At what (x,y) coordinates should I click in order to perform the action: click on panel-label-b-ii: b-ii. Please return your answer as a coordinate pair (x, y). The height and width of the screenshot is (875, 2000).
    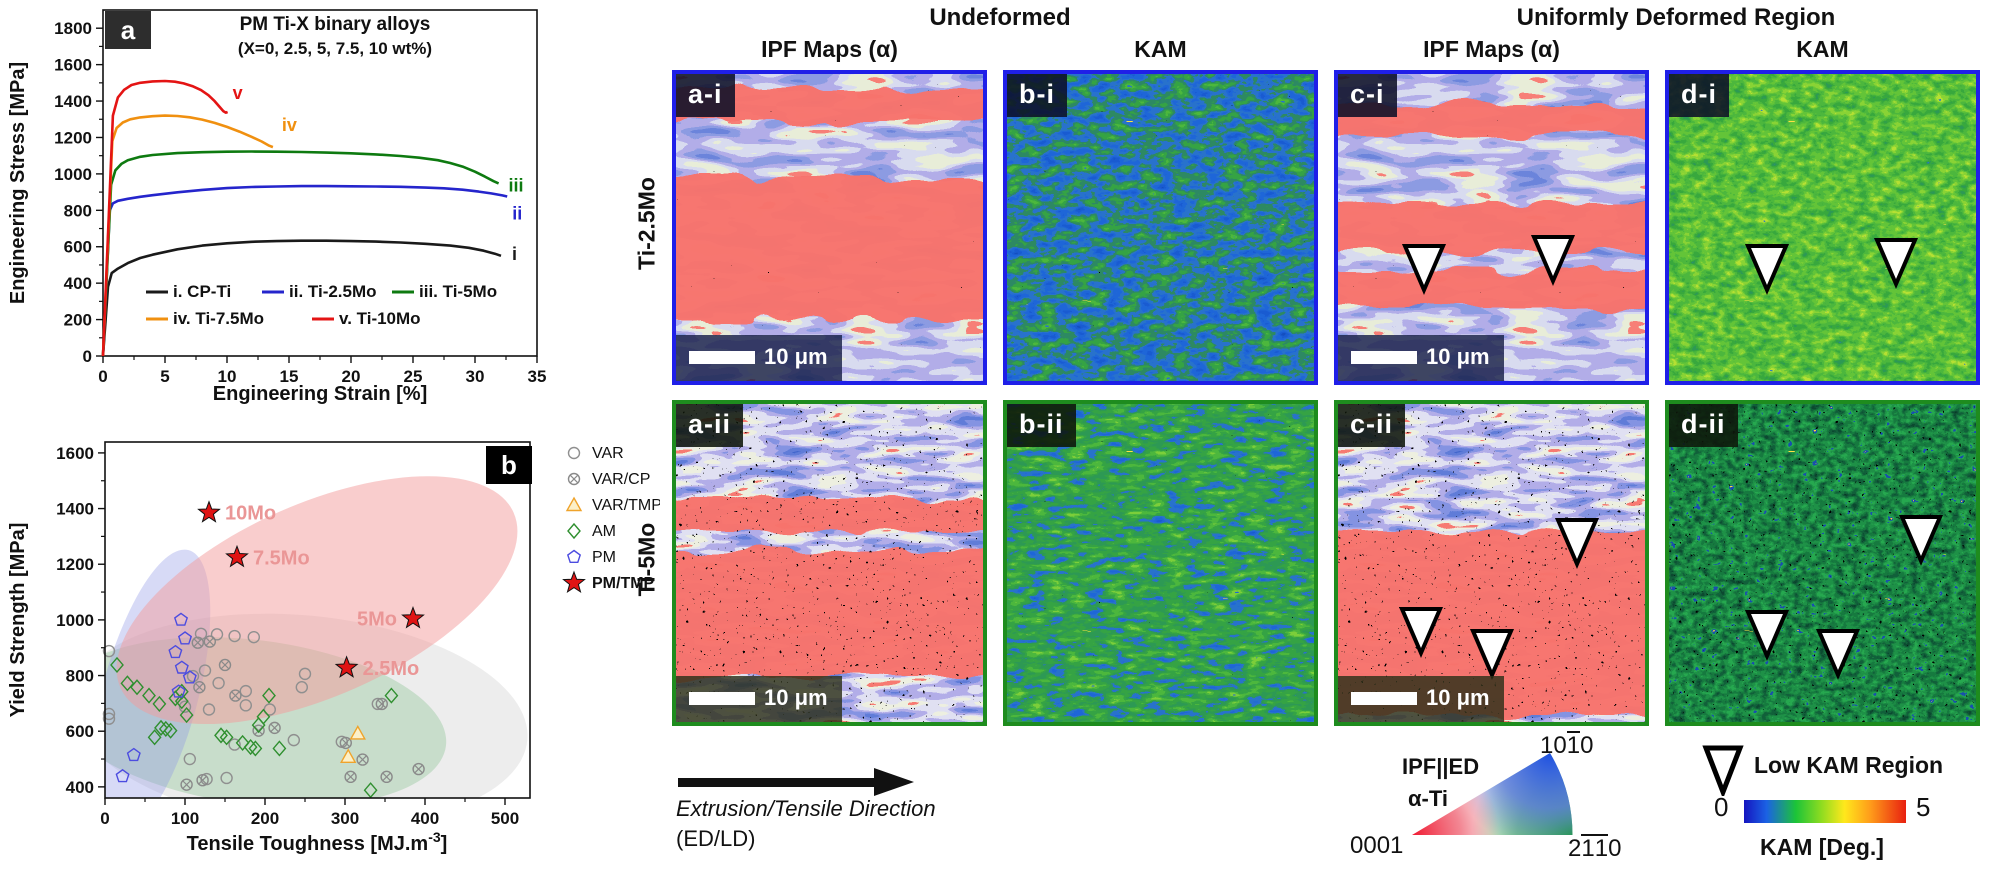
    Looking at the image, I should click on (1041, 425).